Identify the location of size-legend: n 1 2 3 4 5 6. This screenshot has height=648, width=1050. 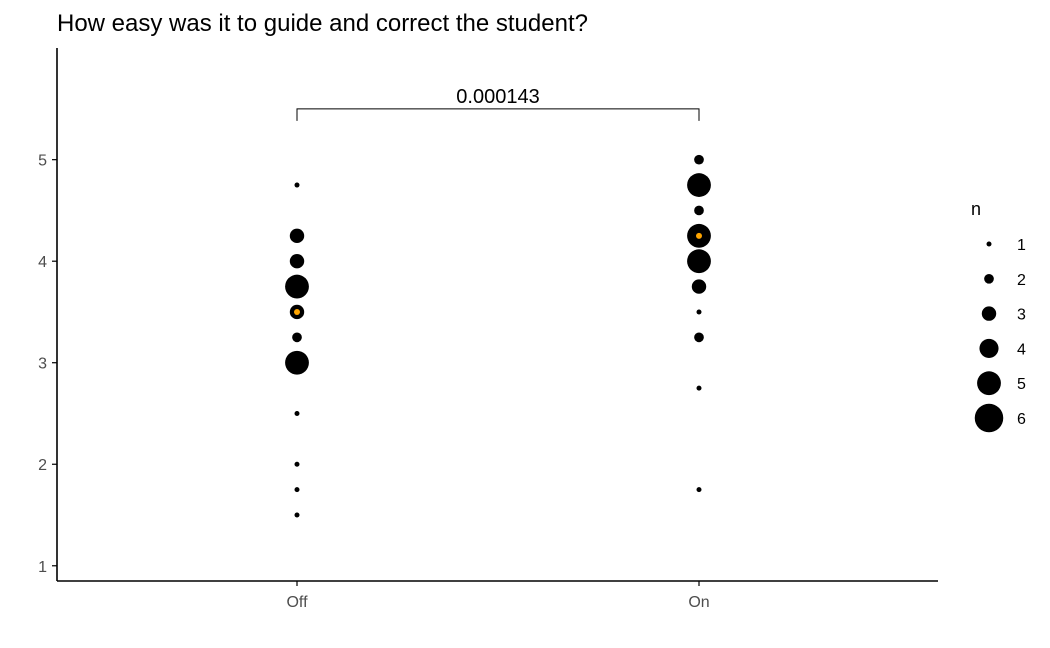
(998, 316).